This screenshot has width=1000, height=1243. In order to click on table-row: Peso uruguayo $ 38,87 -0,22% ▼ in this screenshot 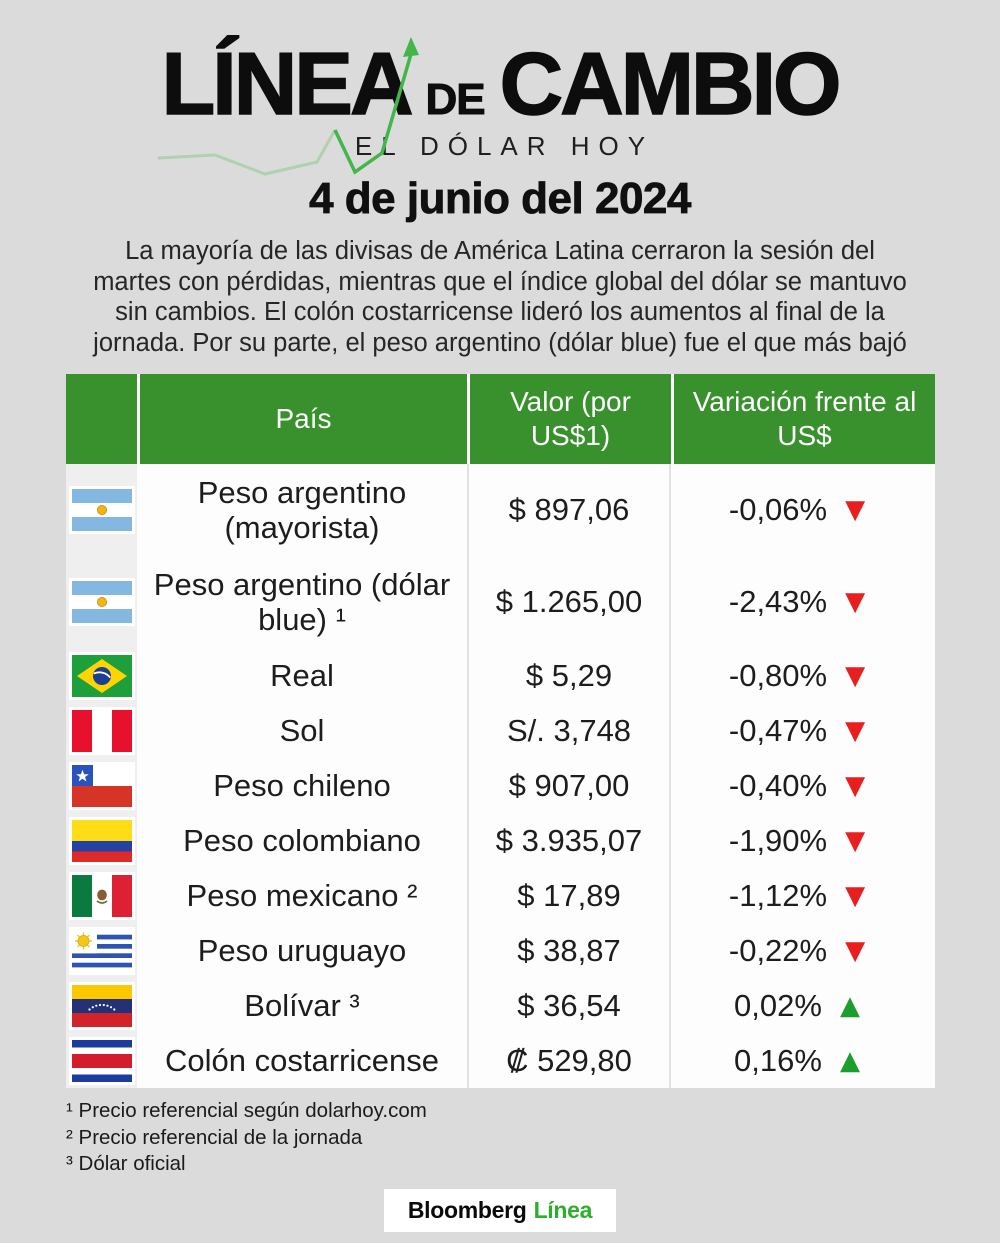, I will do `click(500, 951)`.